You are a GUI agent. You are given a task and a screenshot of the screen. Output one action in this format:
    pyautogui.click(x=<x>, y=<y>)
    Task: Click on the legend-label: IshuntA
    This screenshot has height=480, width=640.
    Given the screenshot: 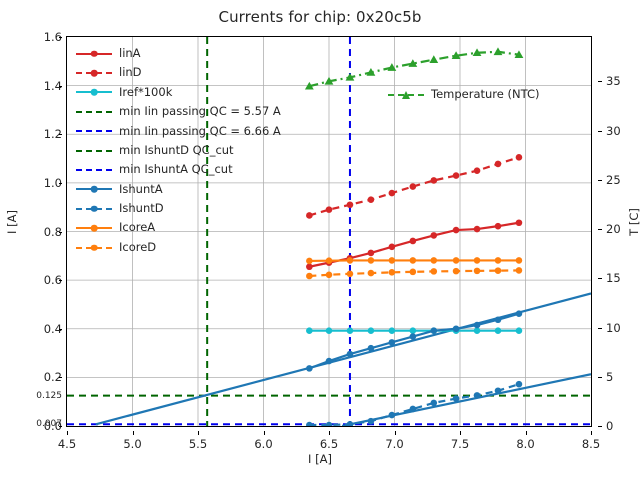 What is the action you would take?
    pyautogui.click(x=141, y=188)
    